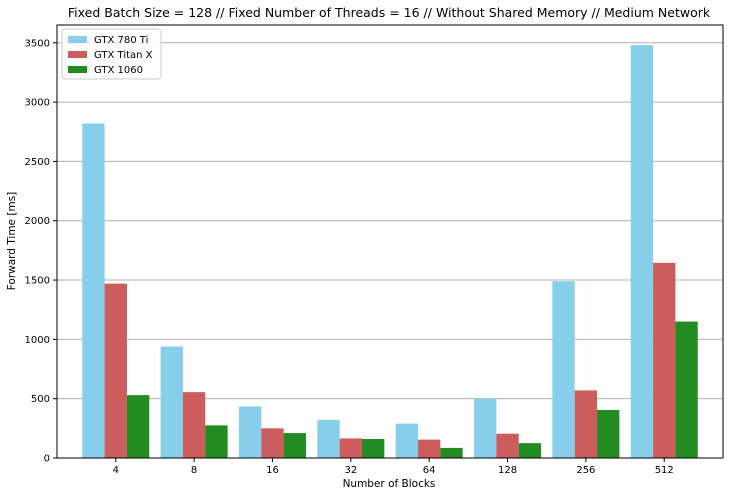  What do you see at coordinates (350, 470) in the screenshot?
I see `x-tick-label: 32` at bounding box center [350, 470].